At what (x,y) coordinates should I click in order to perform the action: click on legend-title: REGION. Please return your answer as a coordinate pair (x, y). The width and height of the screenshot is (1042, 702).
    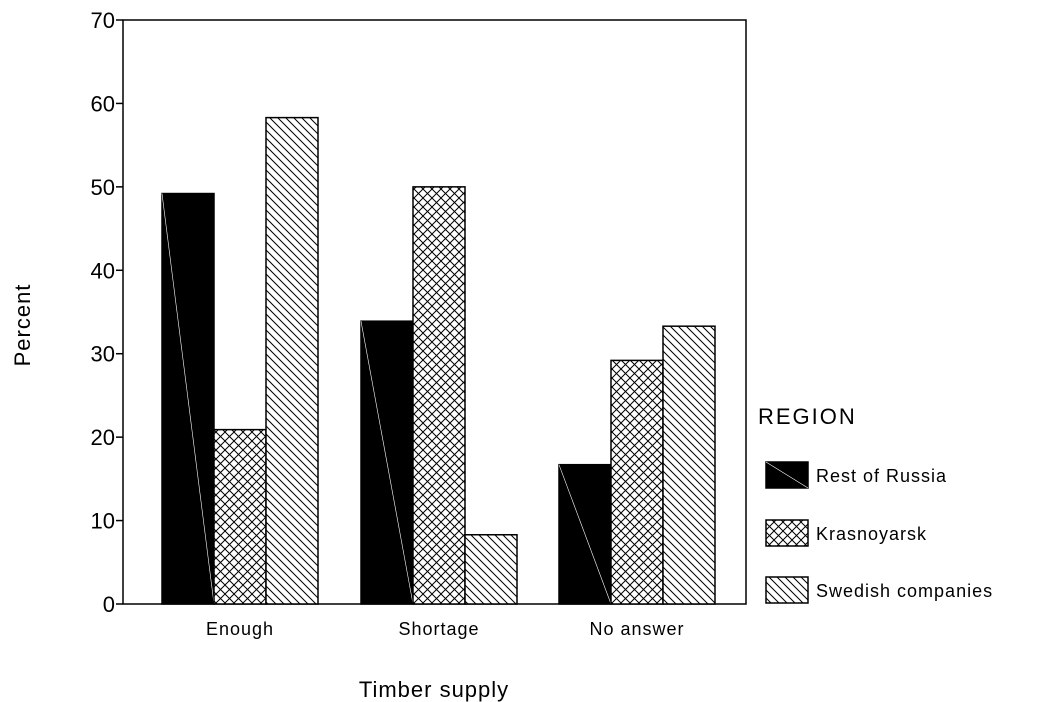
    Looking at the image, I should click on (807, 416).